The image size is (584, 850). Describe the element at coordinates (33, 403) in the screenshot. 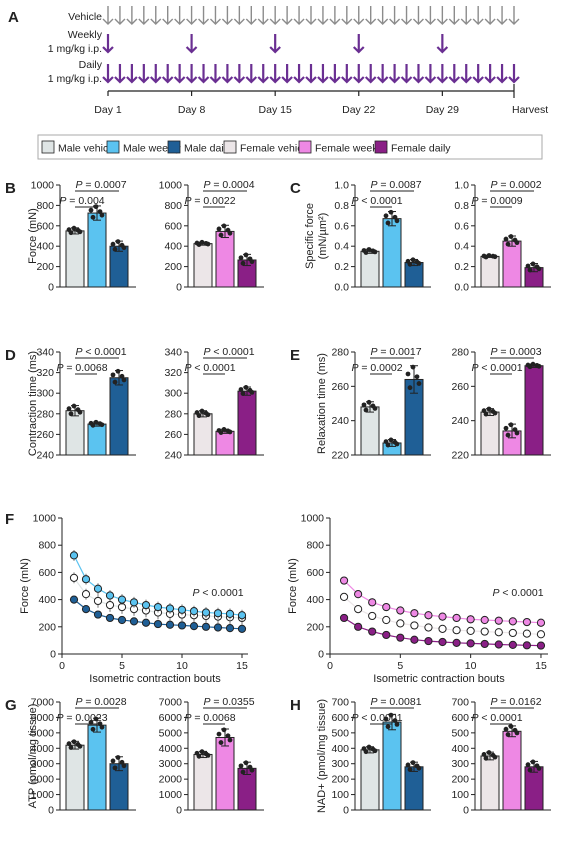

I see `y-axis-label: Contraction time (ms)` at that location.